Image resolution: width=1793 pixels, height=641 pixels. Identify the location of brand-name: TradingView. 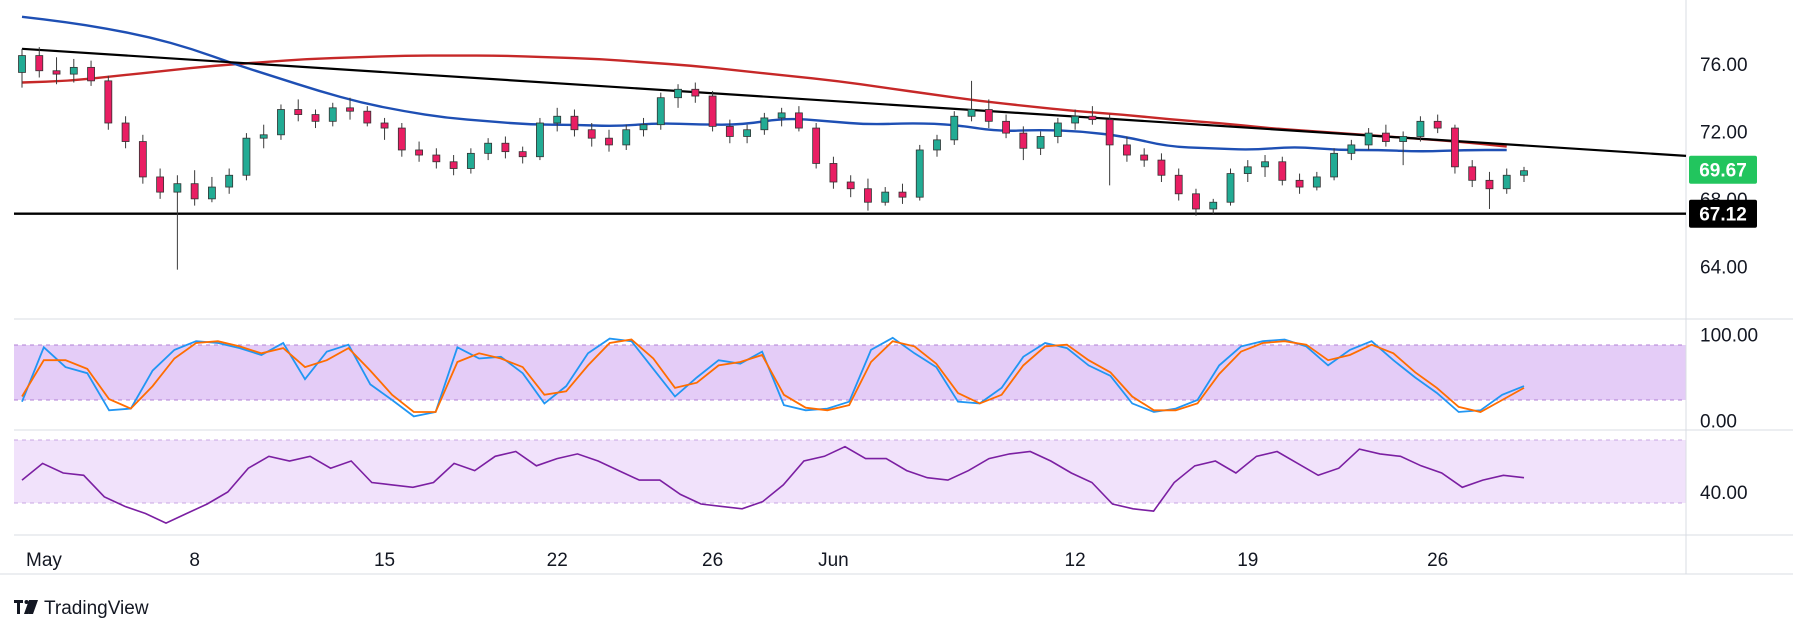
(96, 608).